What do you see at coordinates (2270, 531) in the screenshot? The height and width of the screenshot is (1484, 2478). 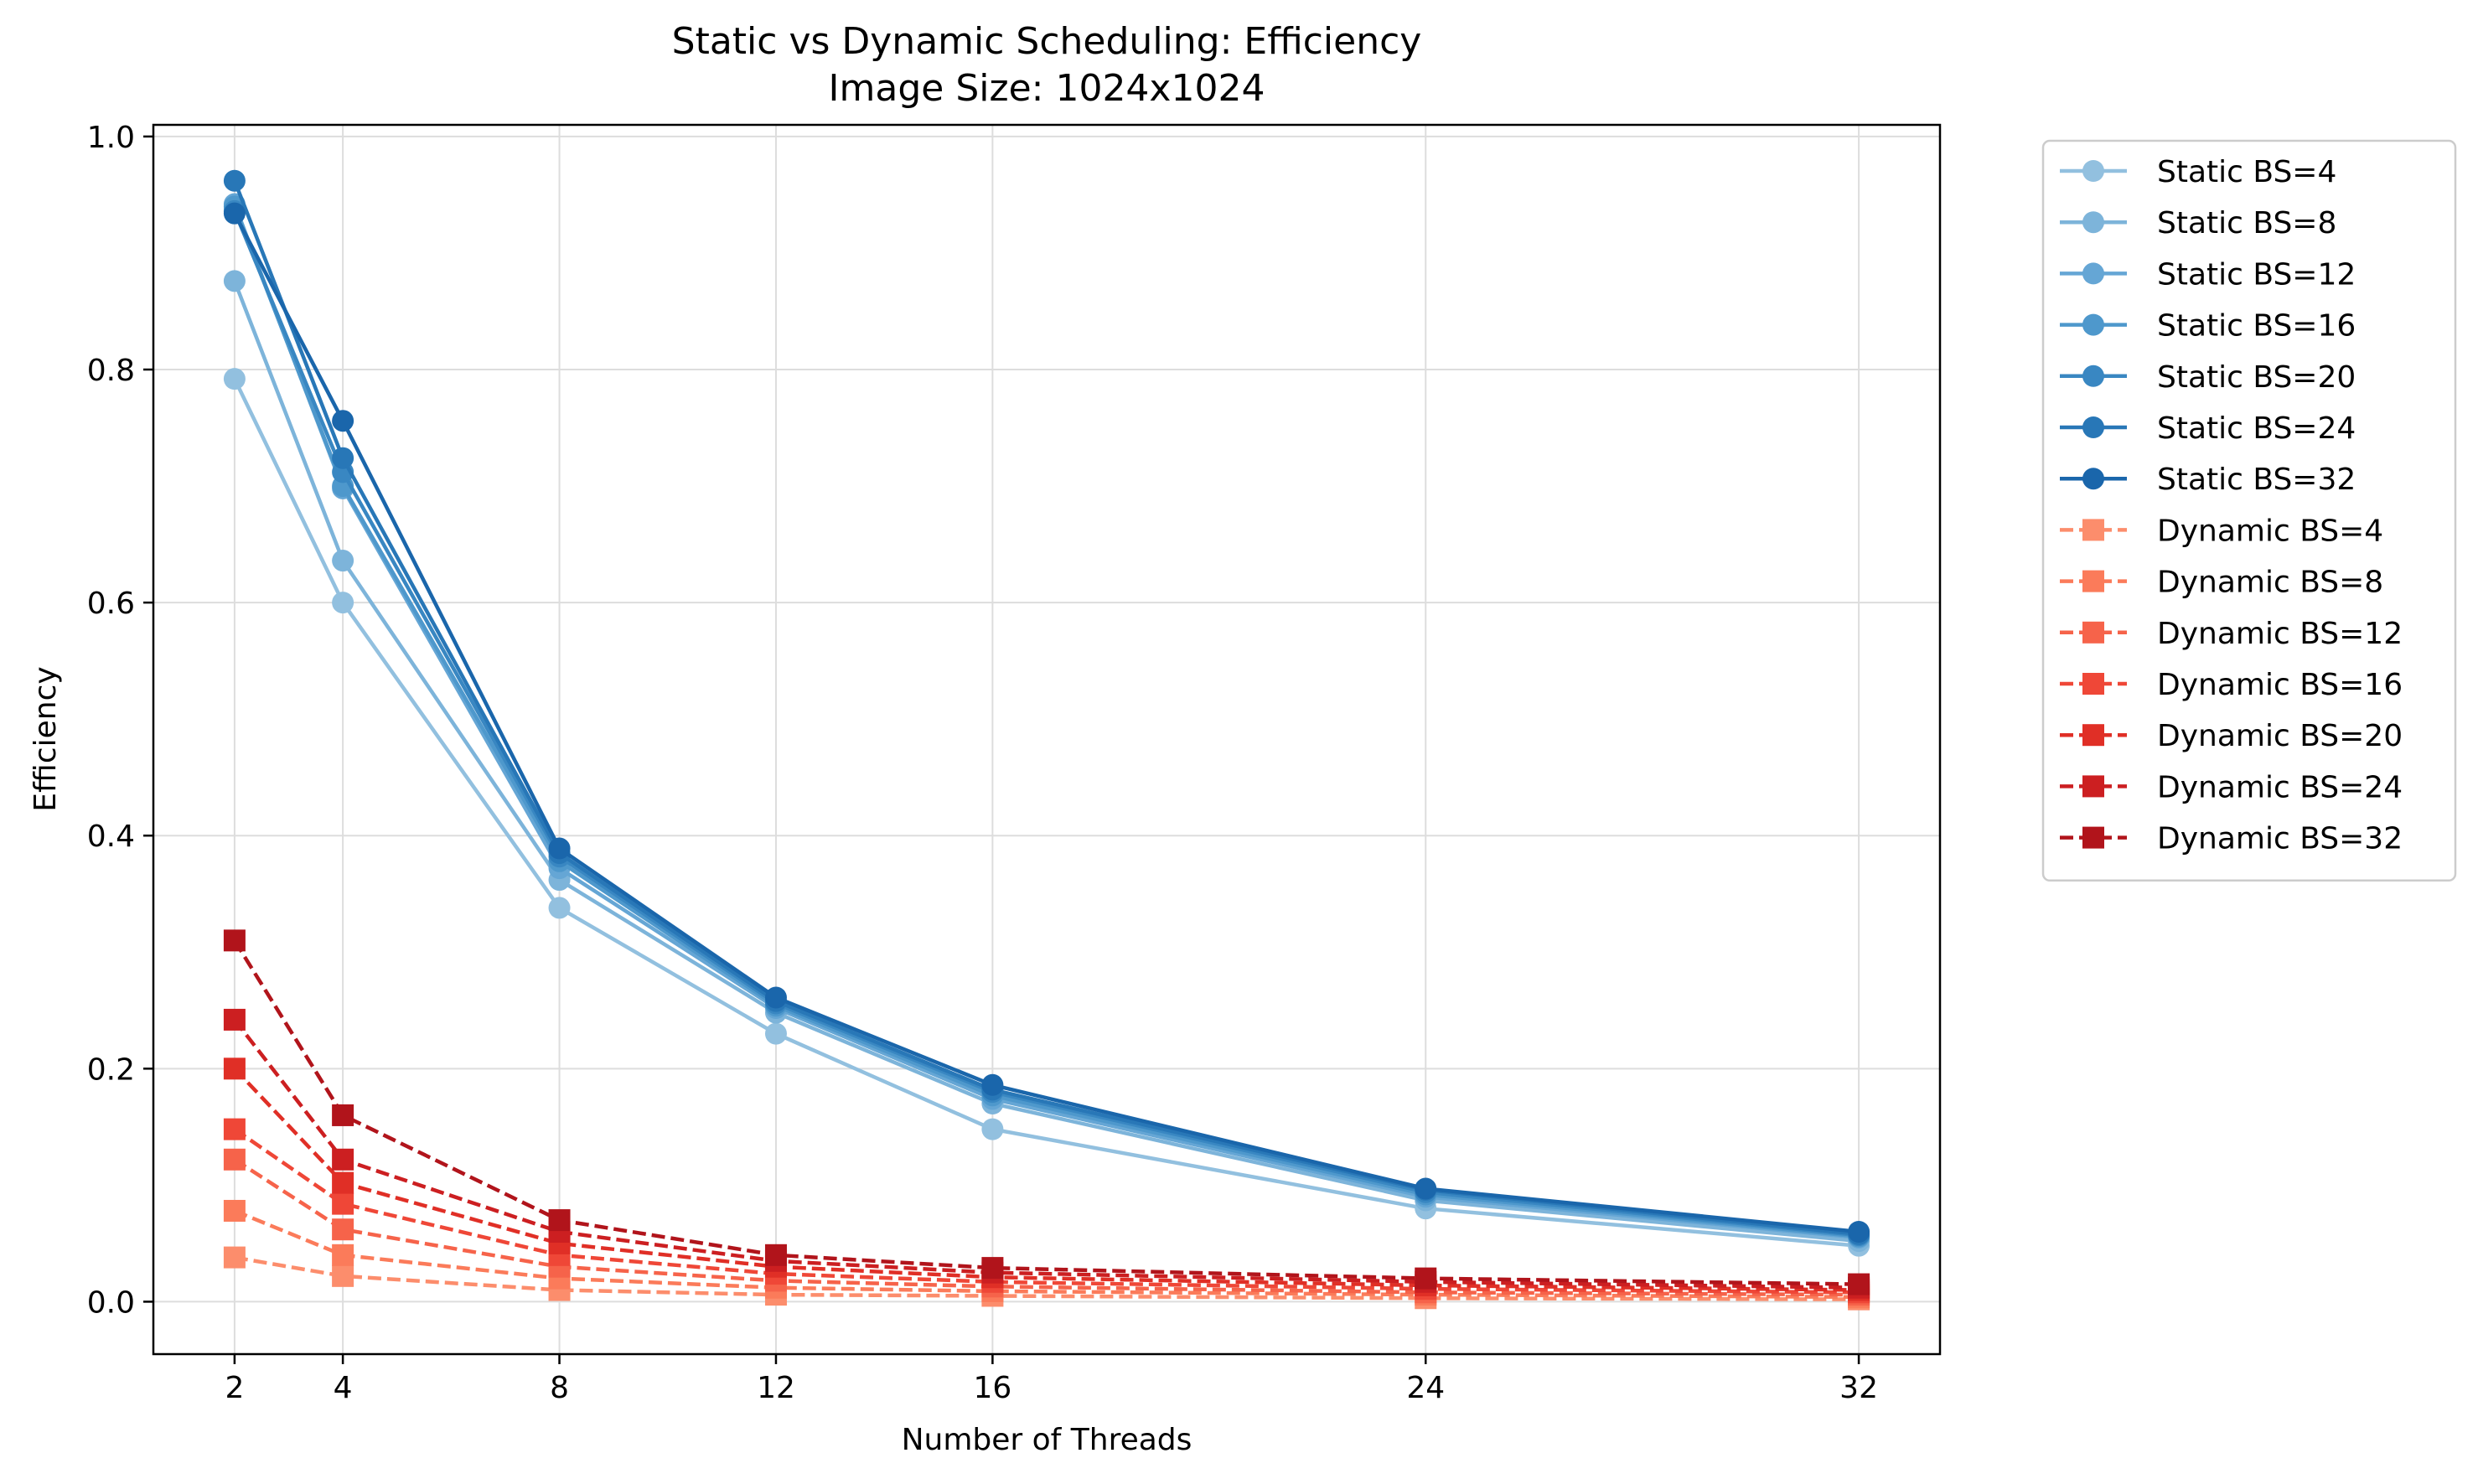 I see `legend-label: Dynamic BS=4` at bounding box center [2270, 531].